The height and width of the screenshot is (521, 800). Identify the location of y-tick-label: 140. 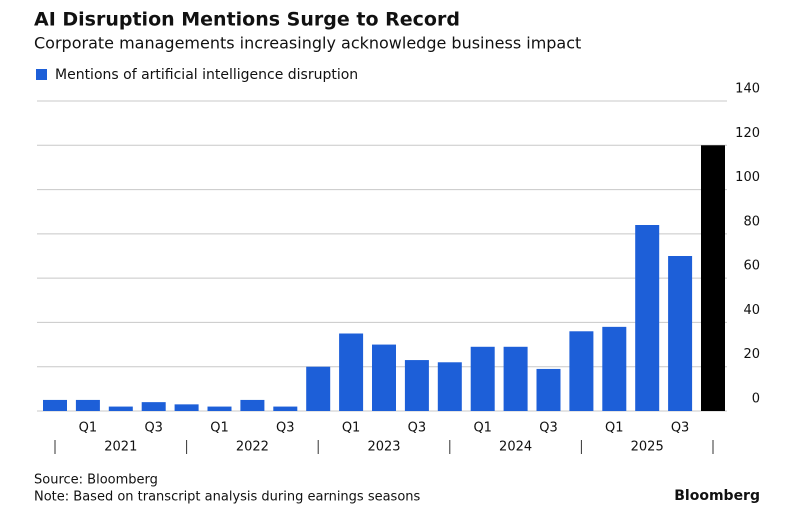
(747, 89).